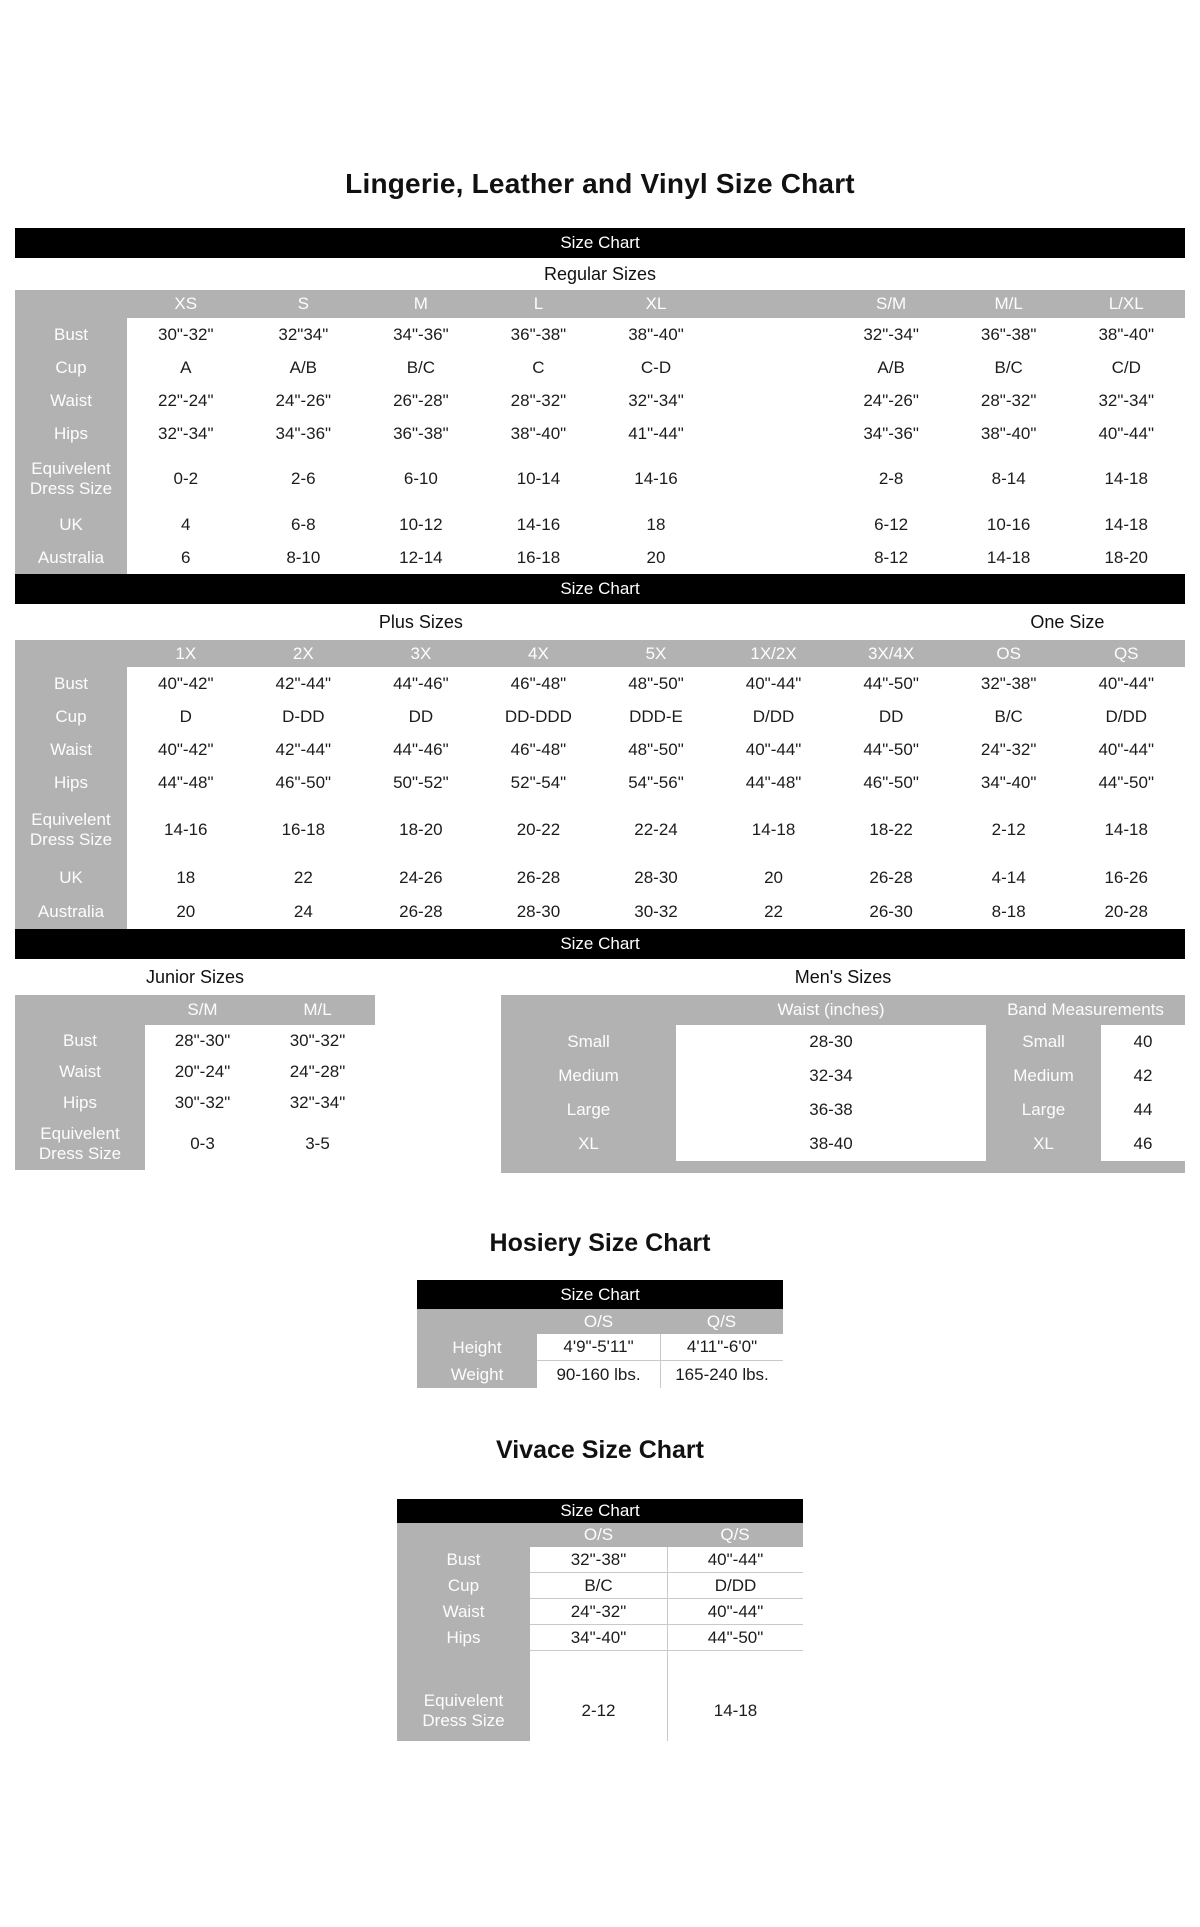 The image size is (1200, 1927). Describe the element at coordinates (843, 1144) in the screenshot. I see `table-row: XL 38-40 XL 46` at that location.